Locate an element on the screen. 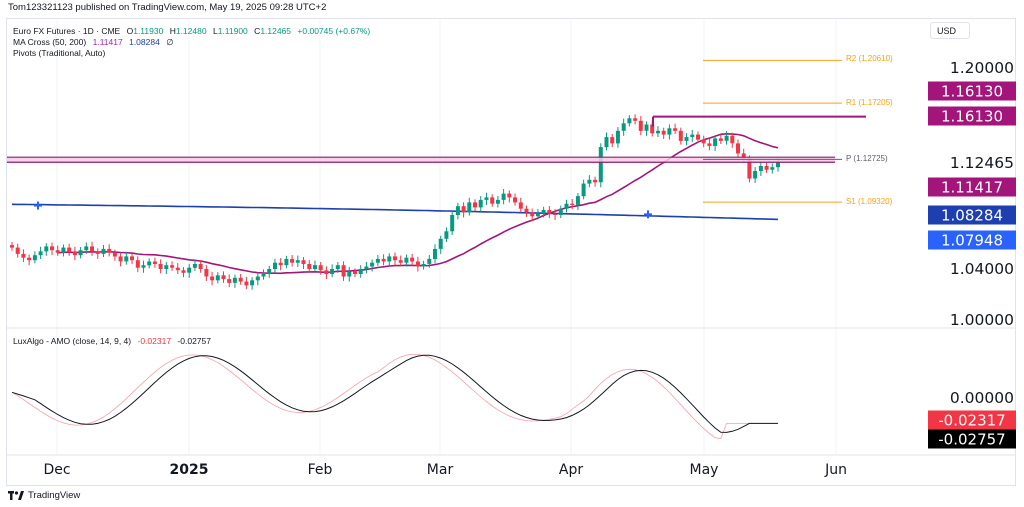 This screenshot has width=1024, height=507. legend-close: 1.12465 is located at coordinates (276, 31).